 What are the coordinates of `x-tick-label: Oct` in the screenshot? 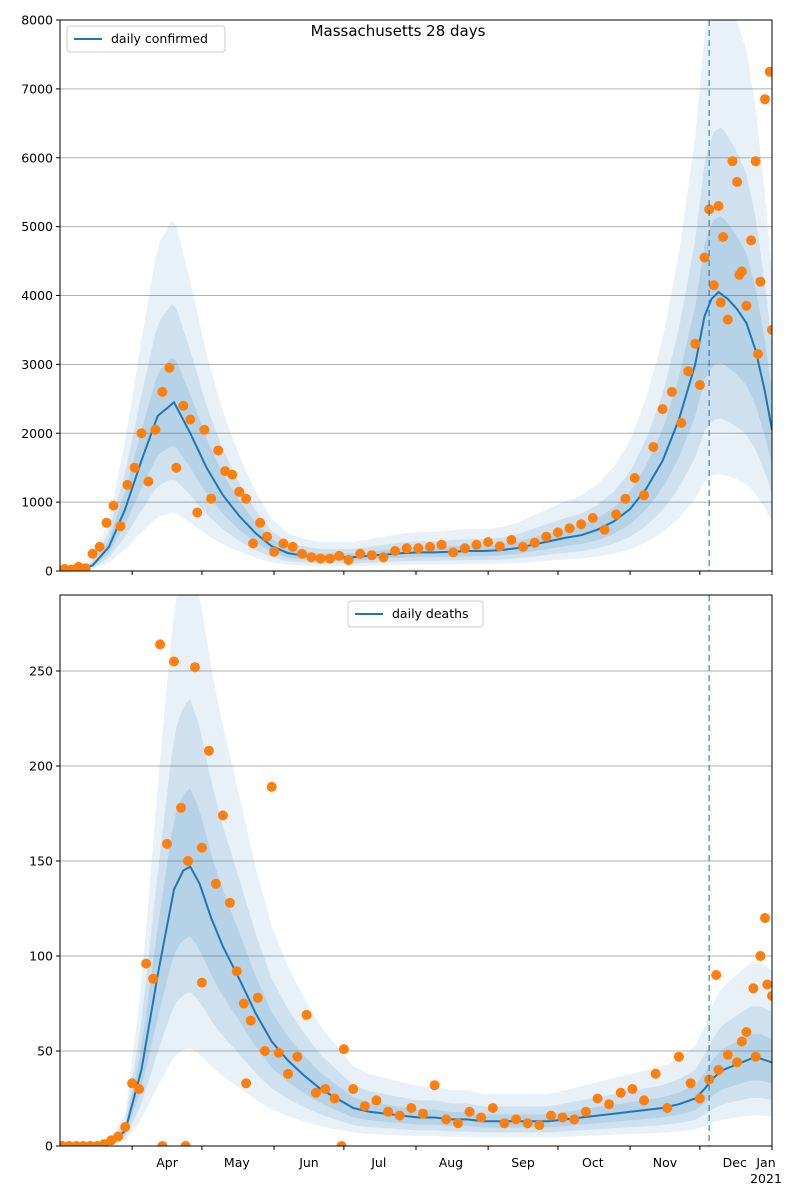 It's located at (593, 1162).